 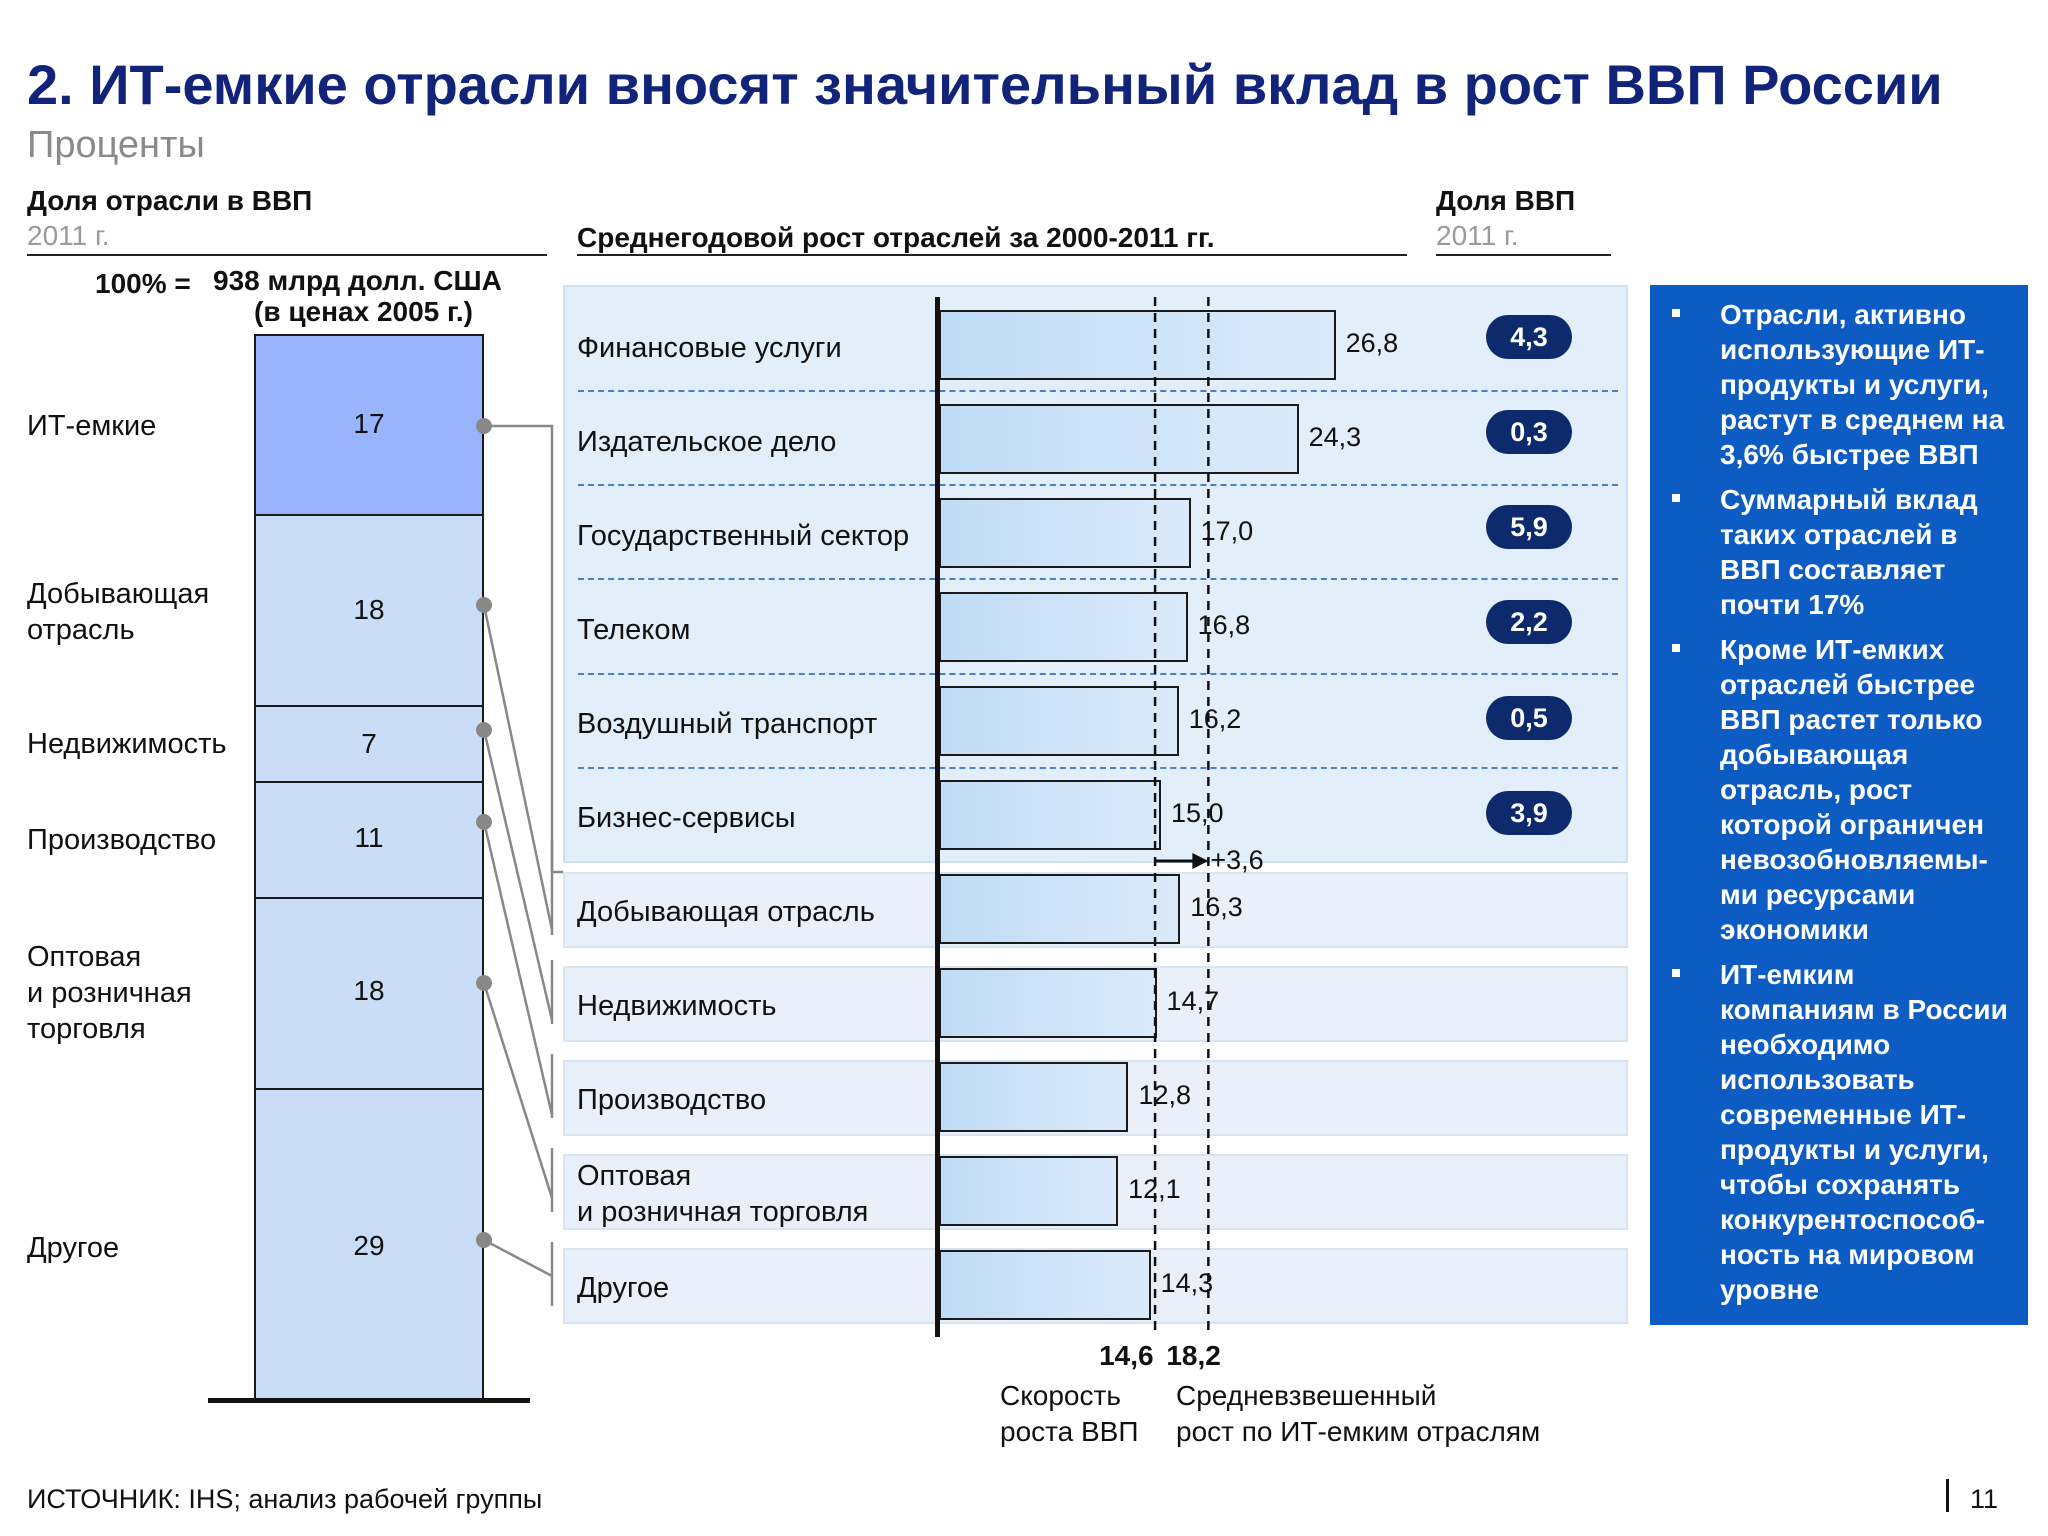 What do you see at coordinates (122, 840) in the screenshot?
I see `stack-label: Производство` at bounding box center [122, 840].